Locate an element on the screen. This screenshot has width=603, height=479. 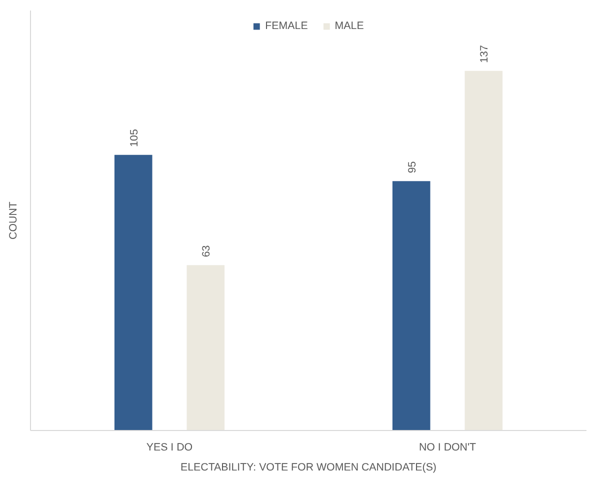
x-tick-label: YES I DO is located at coordinates (169, 448).